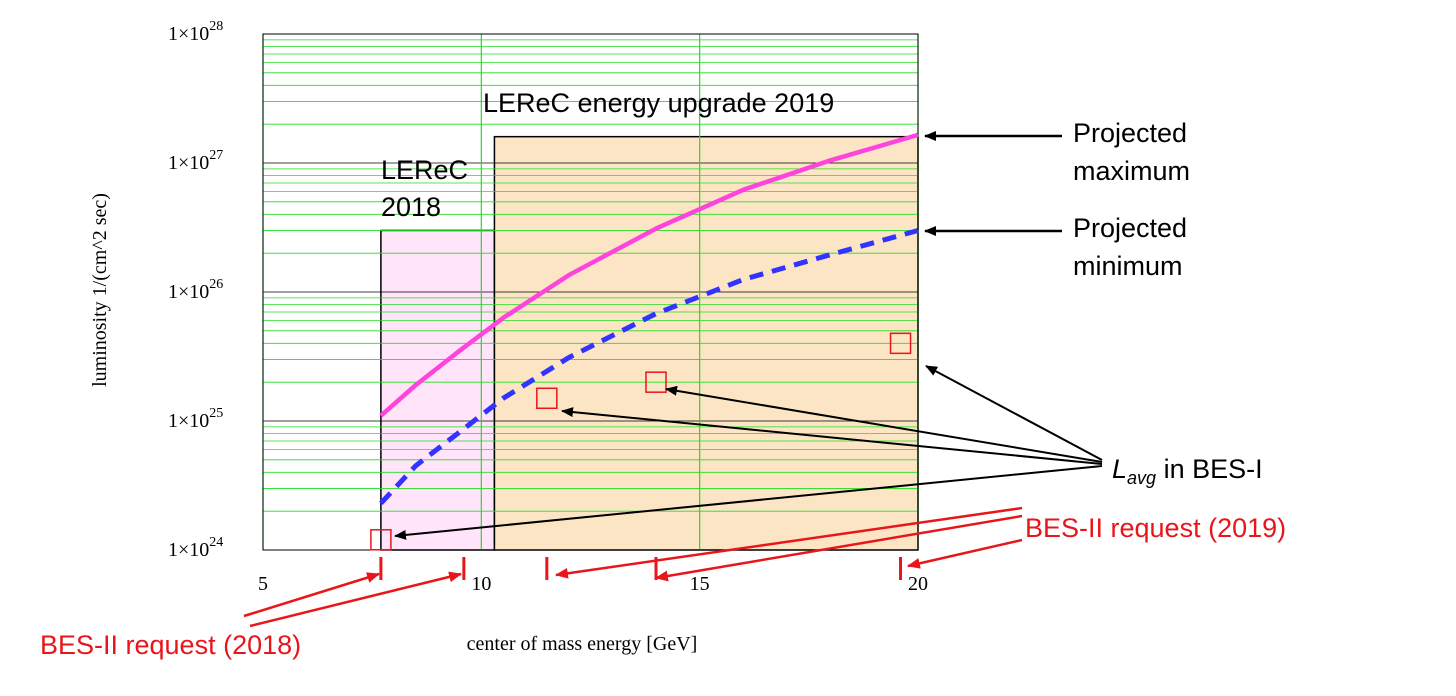  What do you see at coordinates (838, 548) in the screenshot?
I see `arrow-2019-b` at bounding box center [838, 548].